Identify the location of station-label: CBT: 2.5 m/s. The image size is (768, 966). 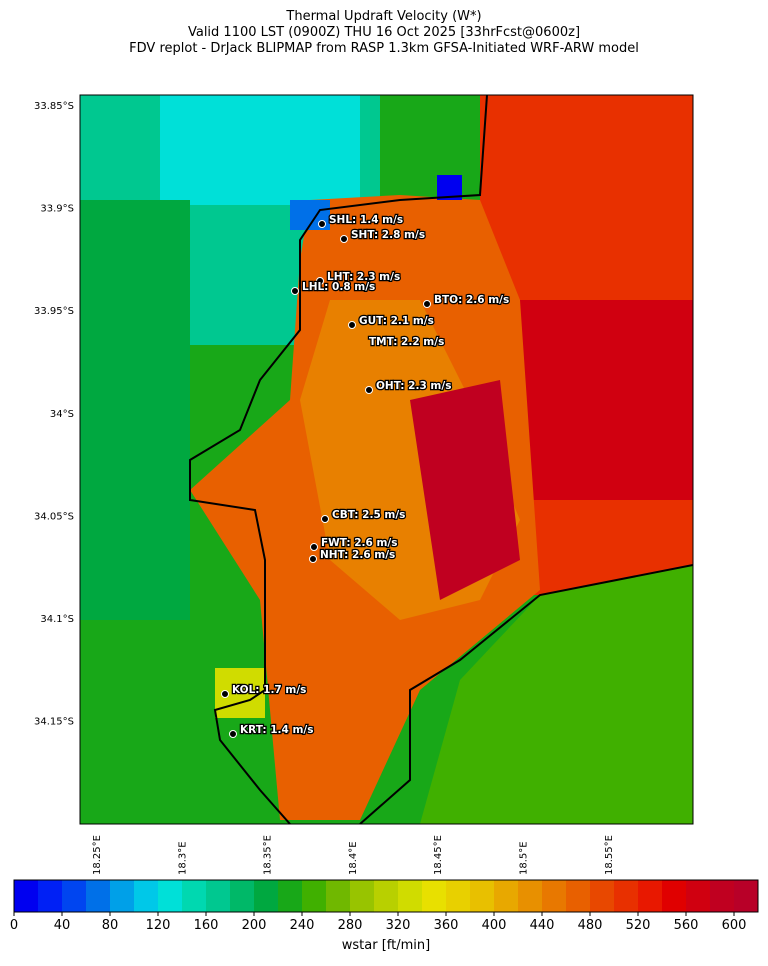
(368, 515).